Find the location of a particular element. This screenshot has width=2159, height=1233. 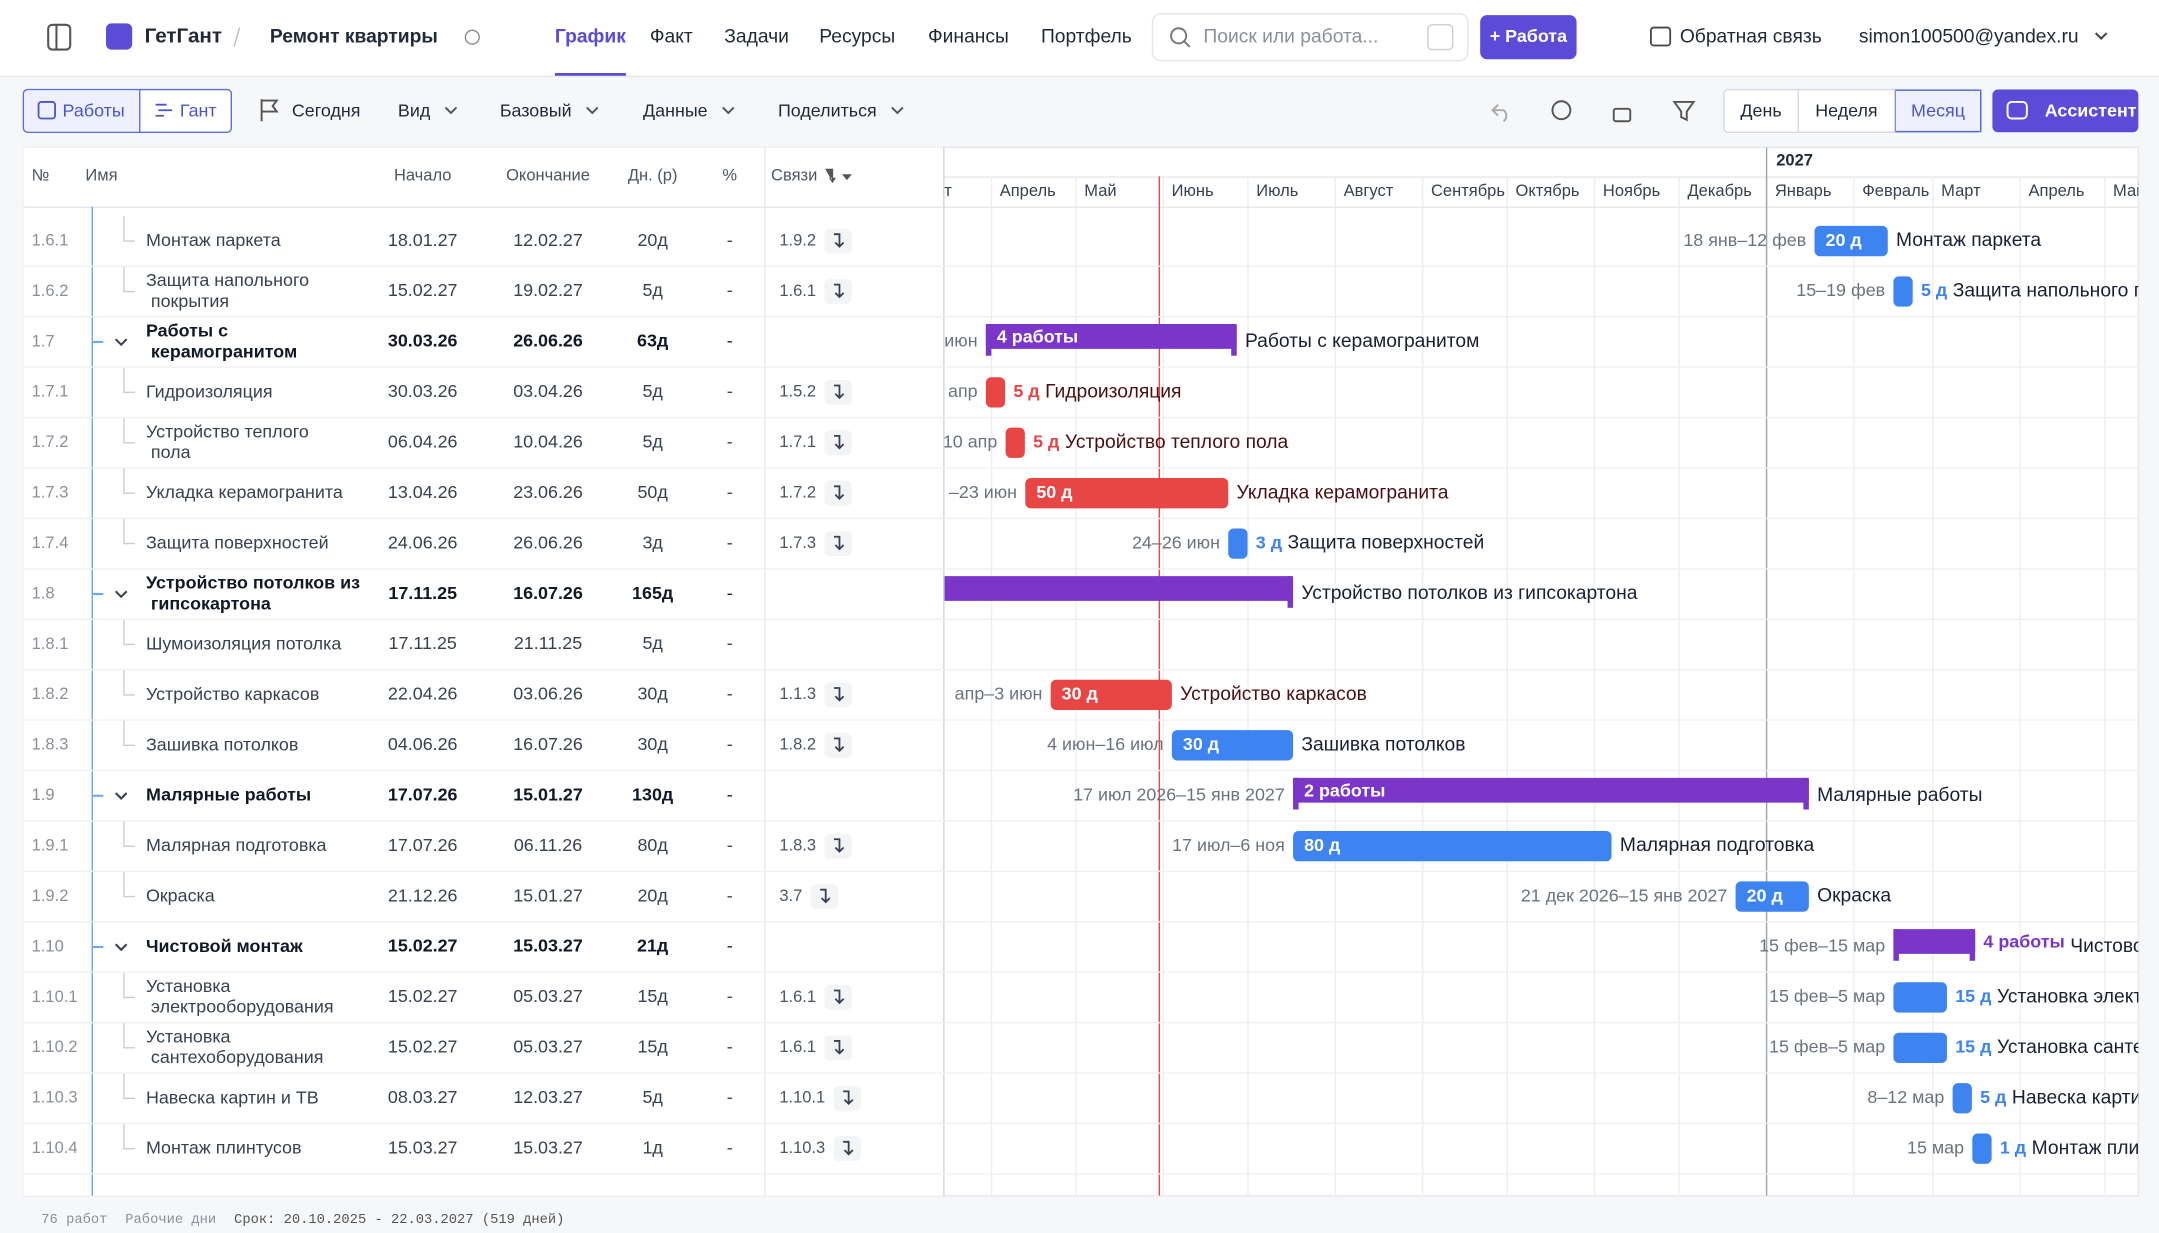

nav-tab: График is located at coordinates (590, 36).